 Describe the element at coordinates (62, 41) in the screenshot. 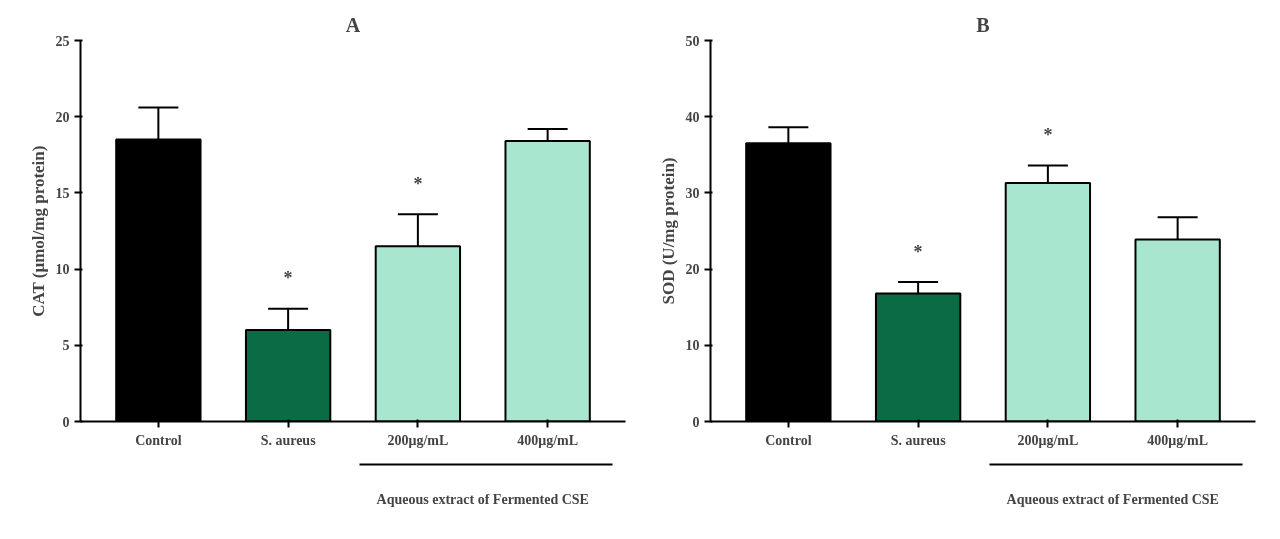

I see `y-tick-label: 25` at that location.